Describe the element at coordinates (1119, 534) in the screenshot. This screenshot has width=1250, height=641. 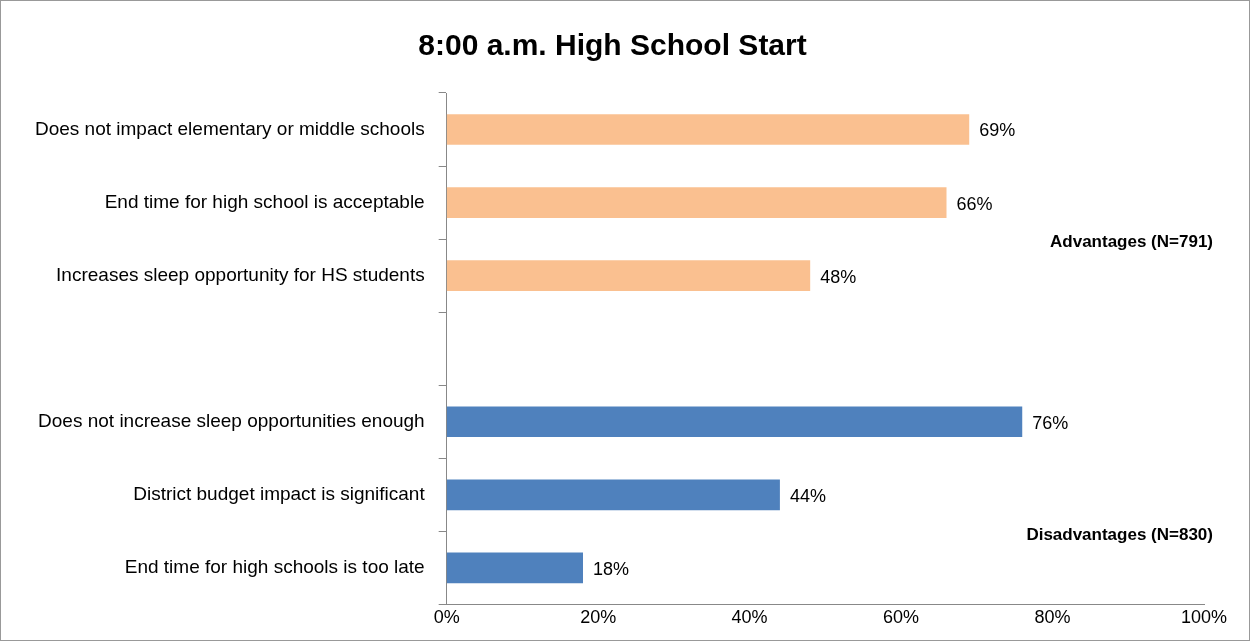
I see `text: Disadvantages (N=830)` at that location.